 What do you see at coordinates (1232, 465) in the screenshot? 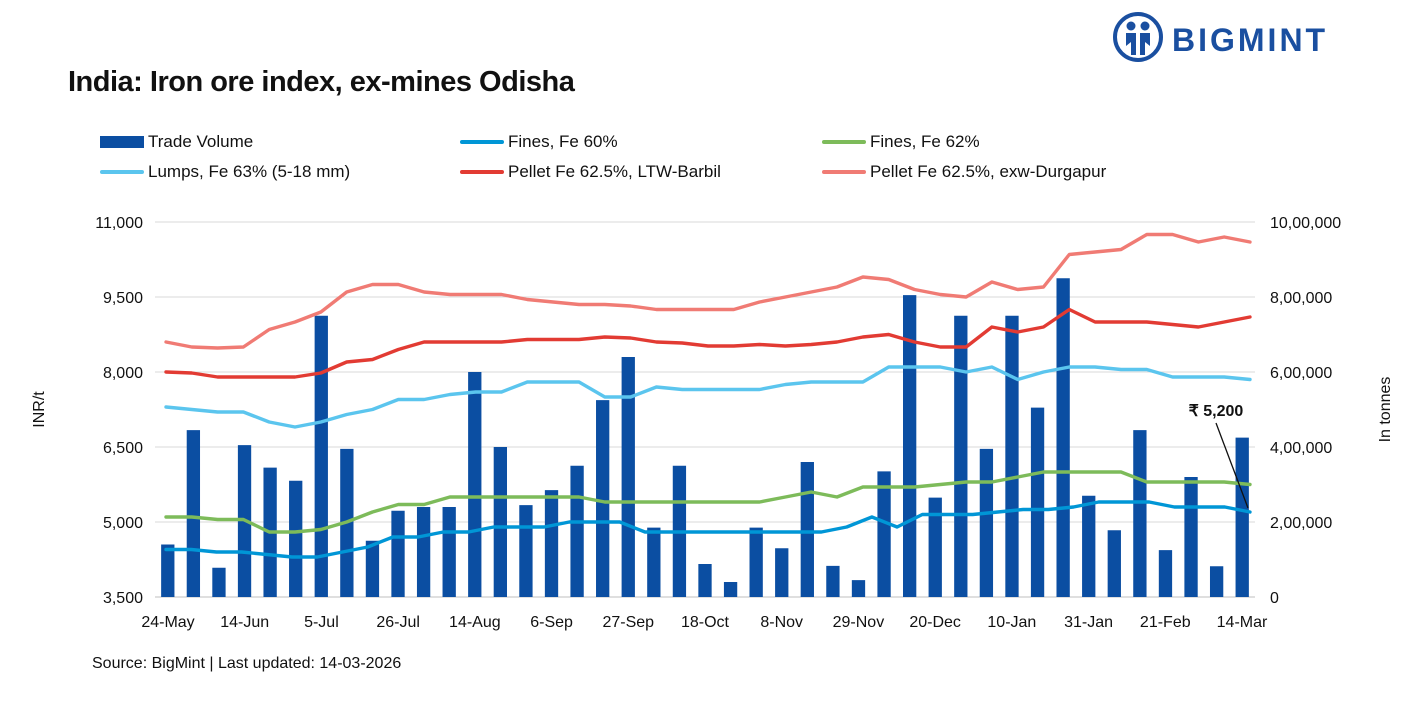
I see `annotation-leader-line` at bounding box center [1232, 465].